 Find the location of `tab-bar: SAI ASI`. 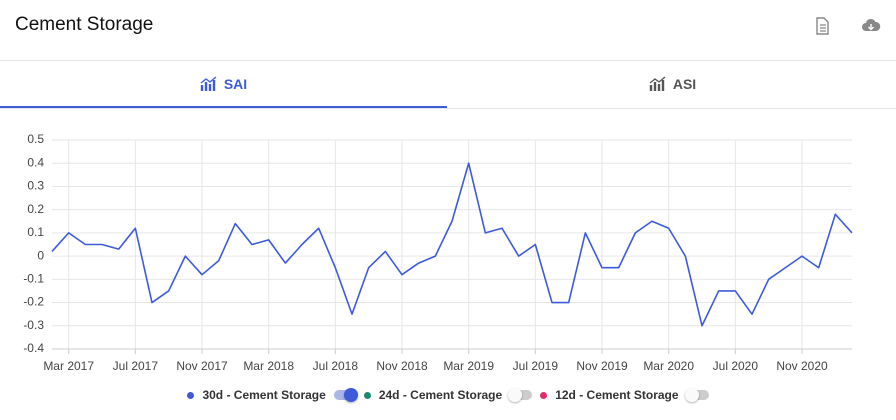

tab-bar: SAI ASI is located at coordinates (448, 85).